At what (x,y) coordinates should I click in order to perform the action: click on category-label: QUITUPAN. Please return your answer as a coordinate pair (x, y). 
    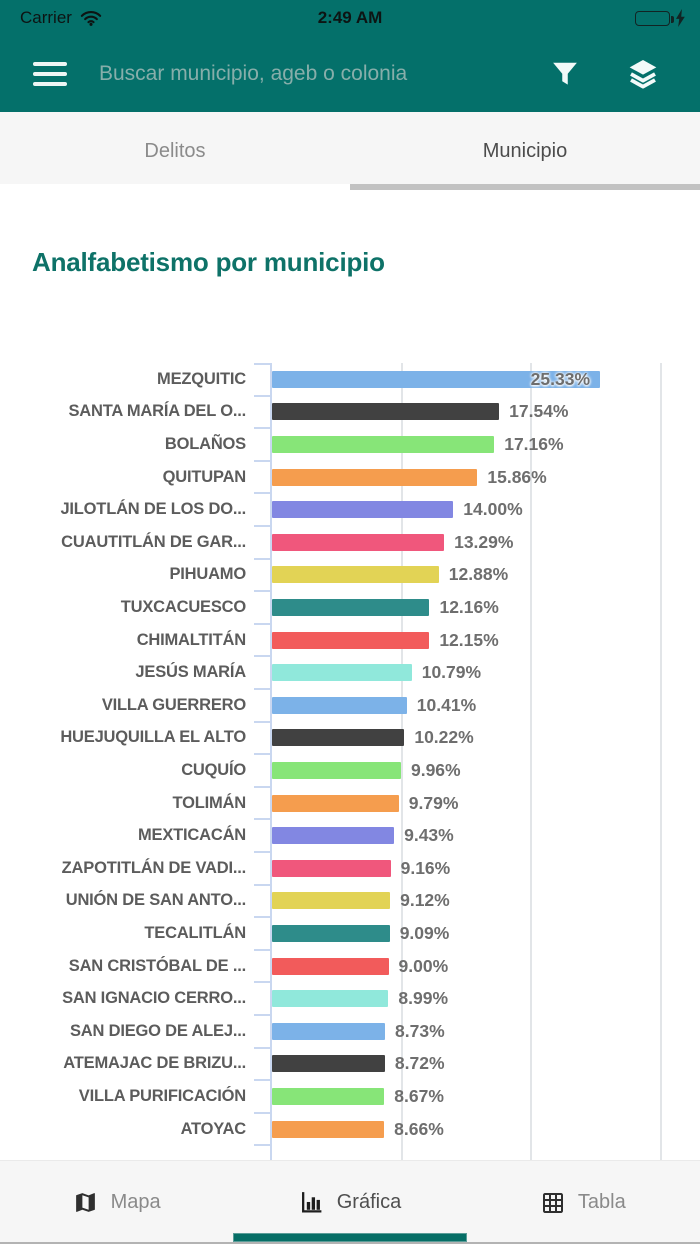
    Looking at the image, I should click on (204, 476).